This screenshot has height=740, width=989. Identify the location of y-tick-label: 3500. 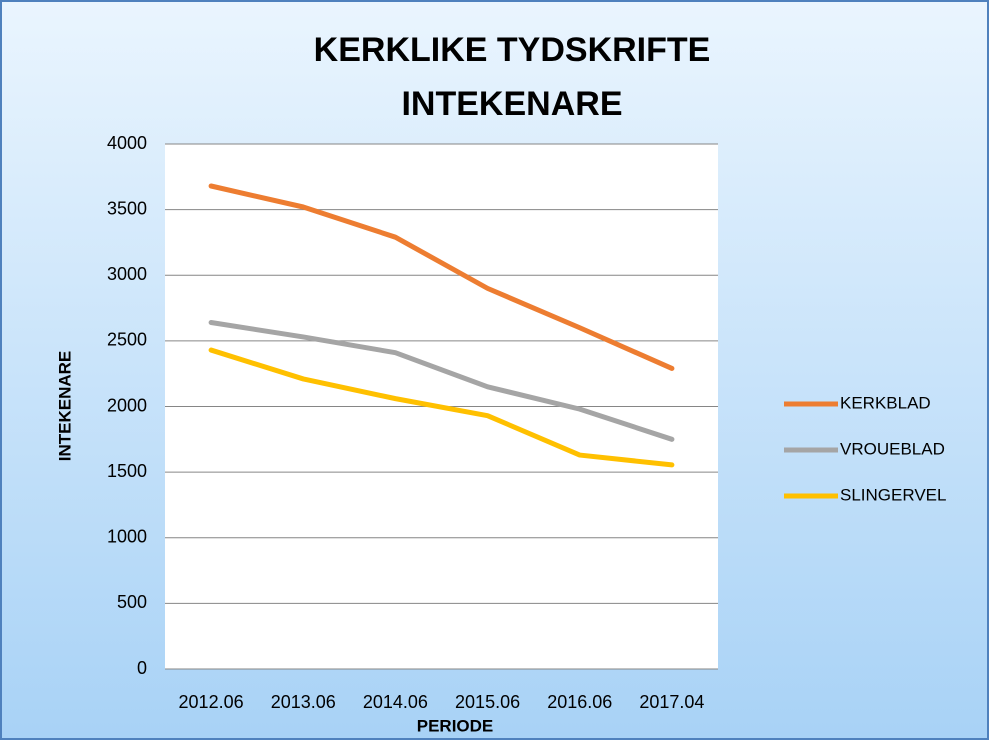
(127, 208).